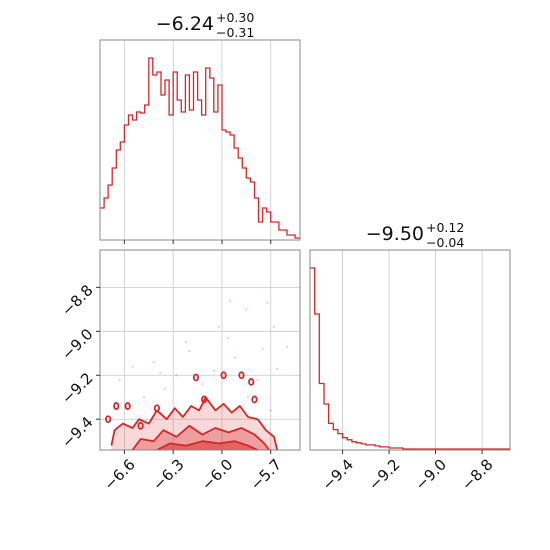 The height and width of the screenshot is (550, 550). I want to click on panel-2d-xtick-label-2: −6.0, so click(217, 474).